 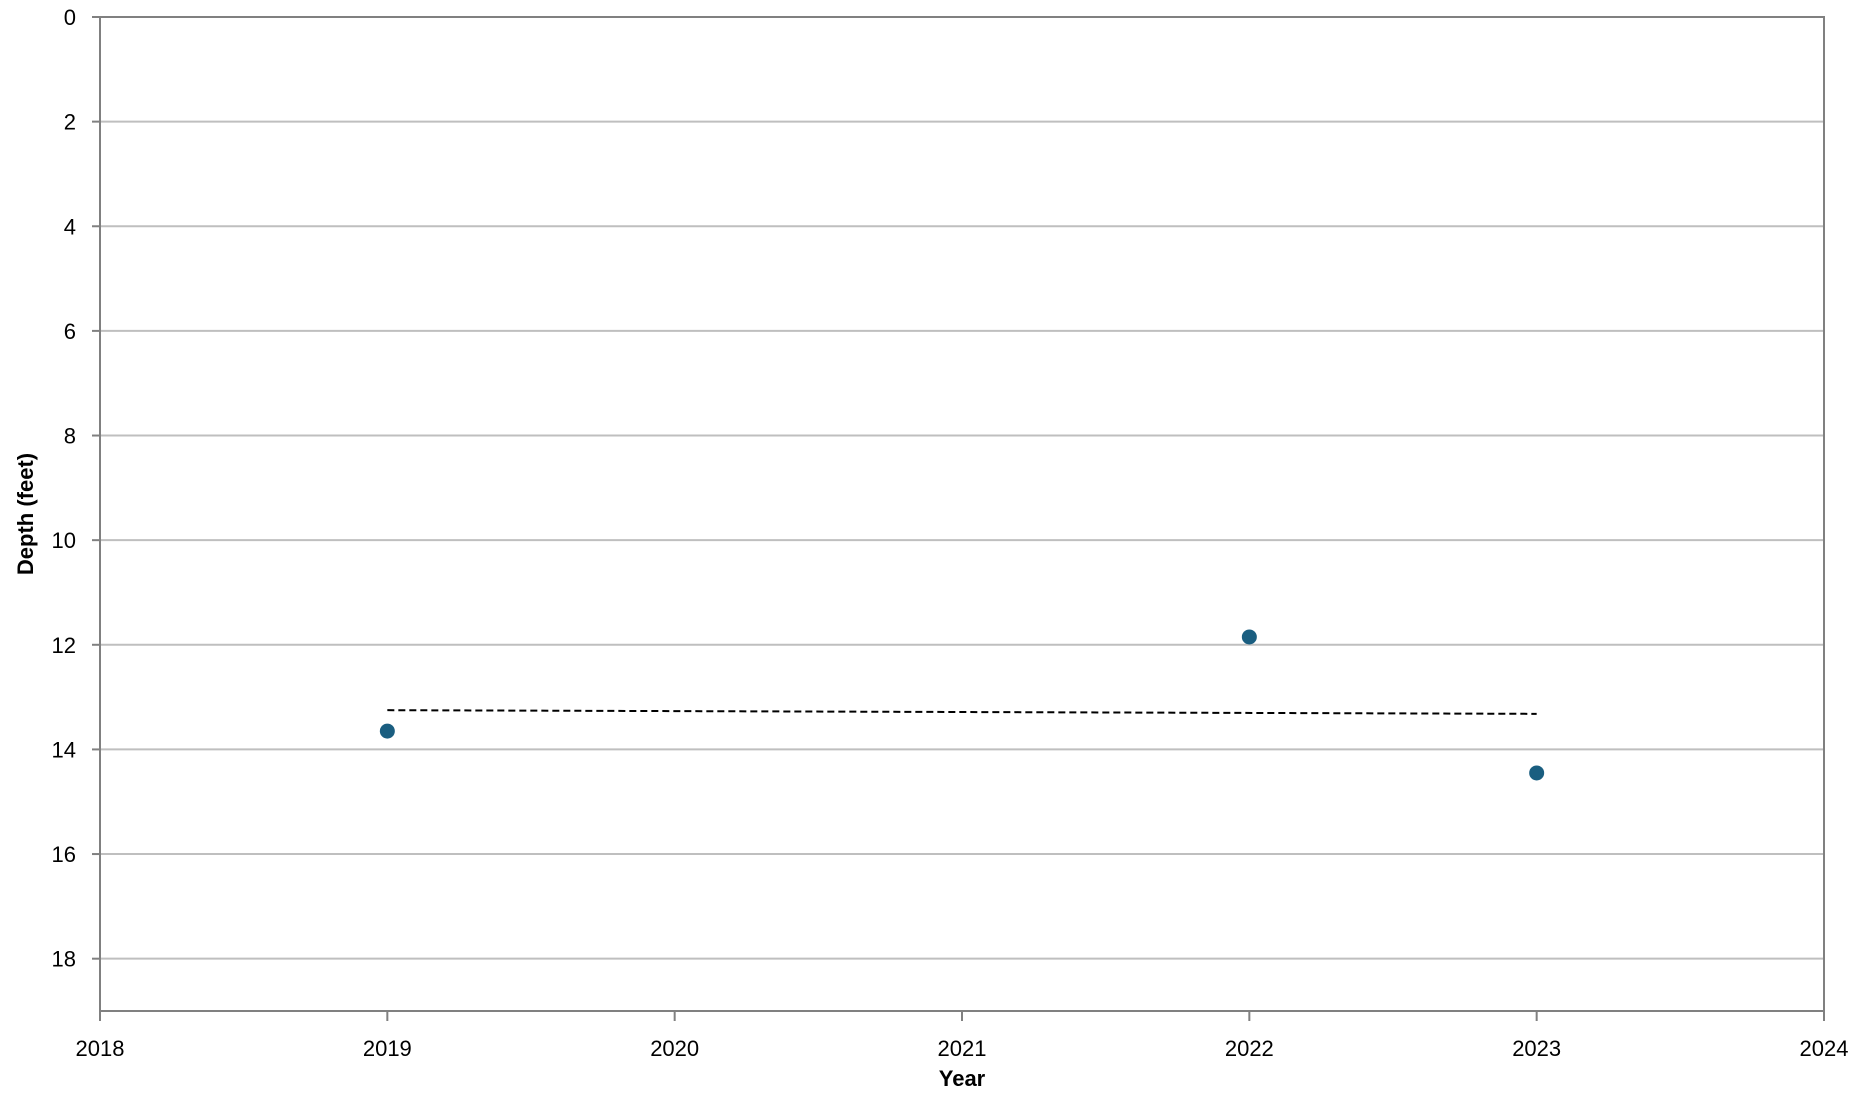 What do you see at coordinates (25, 514) in the screenshot?
I see `y-axis-title: Depth (feet)` at bounding box center [25, 514].